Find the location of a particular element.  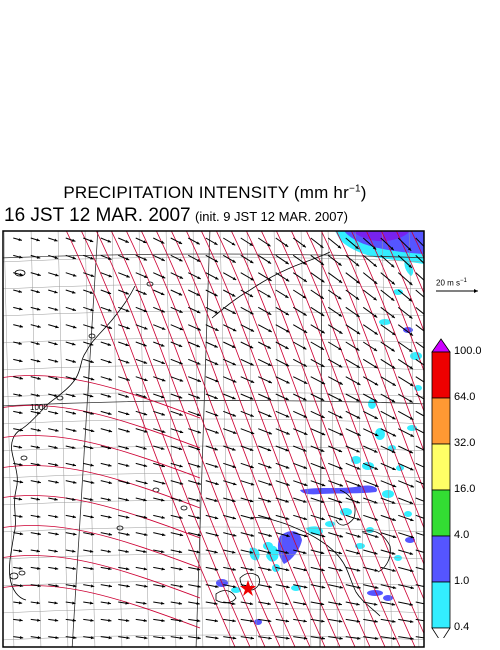

colorbar-level-label: 16.0 is located at coordinates (465, 489).